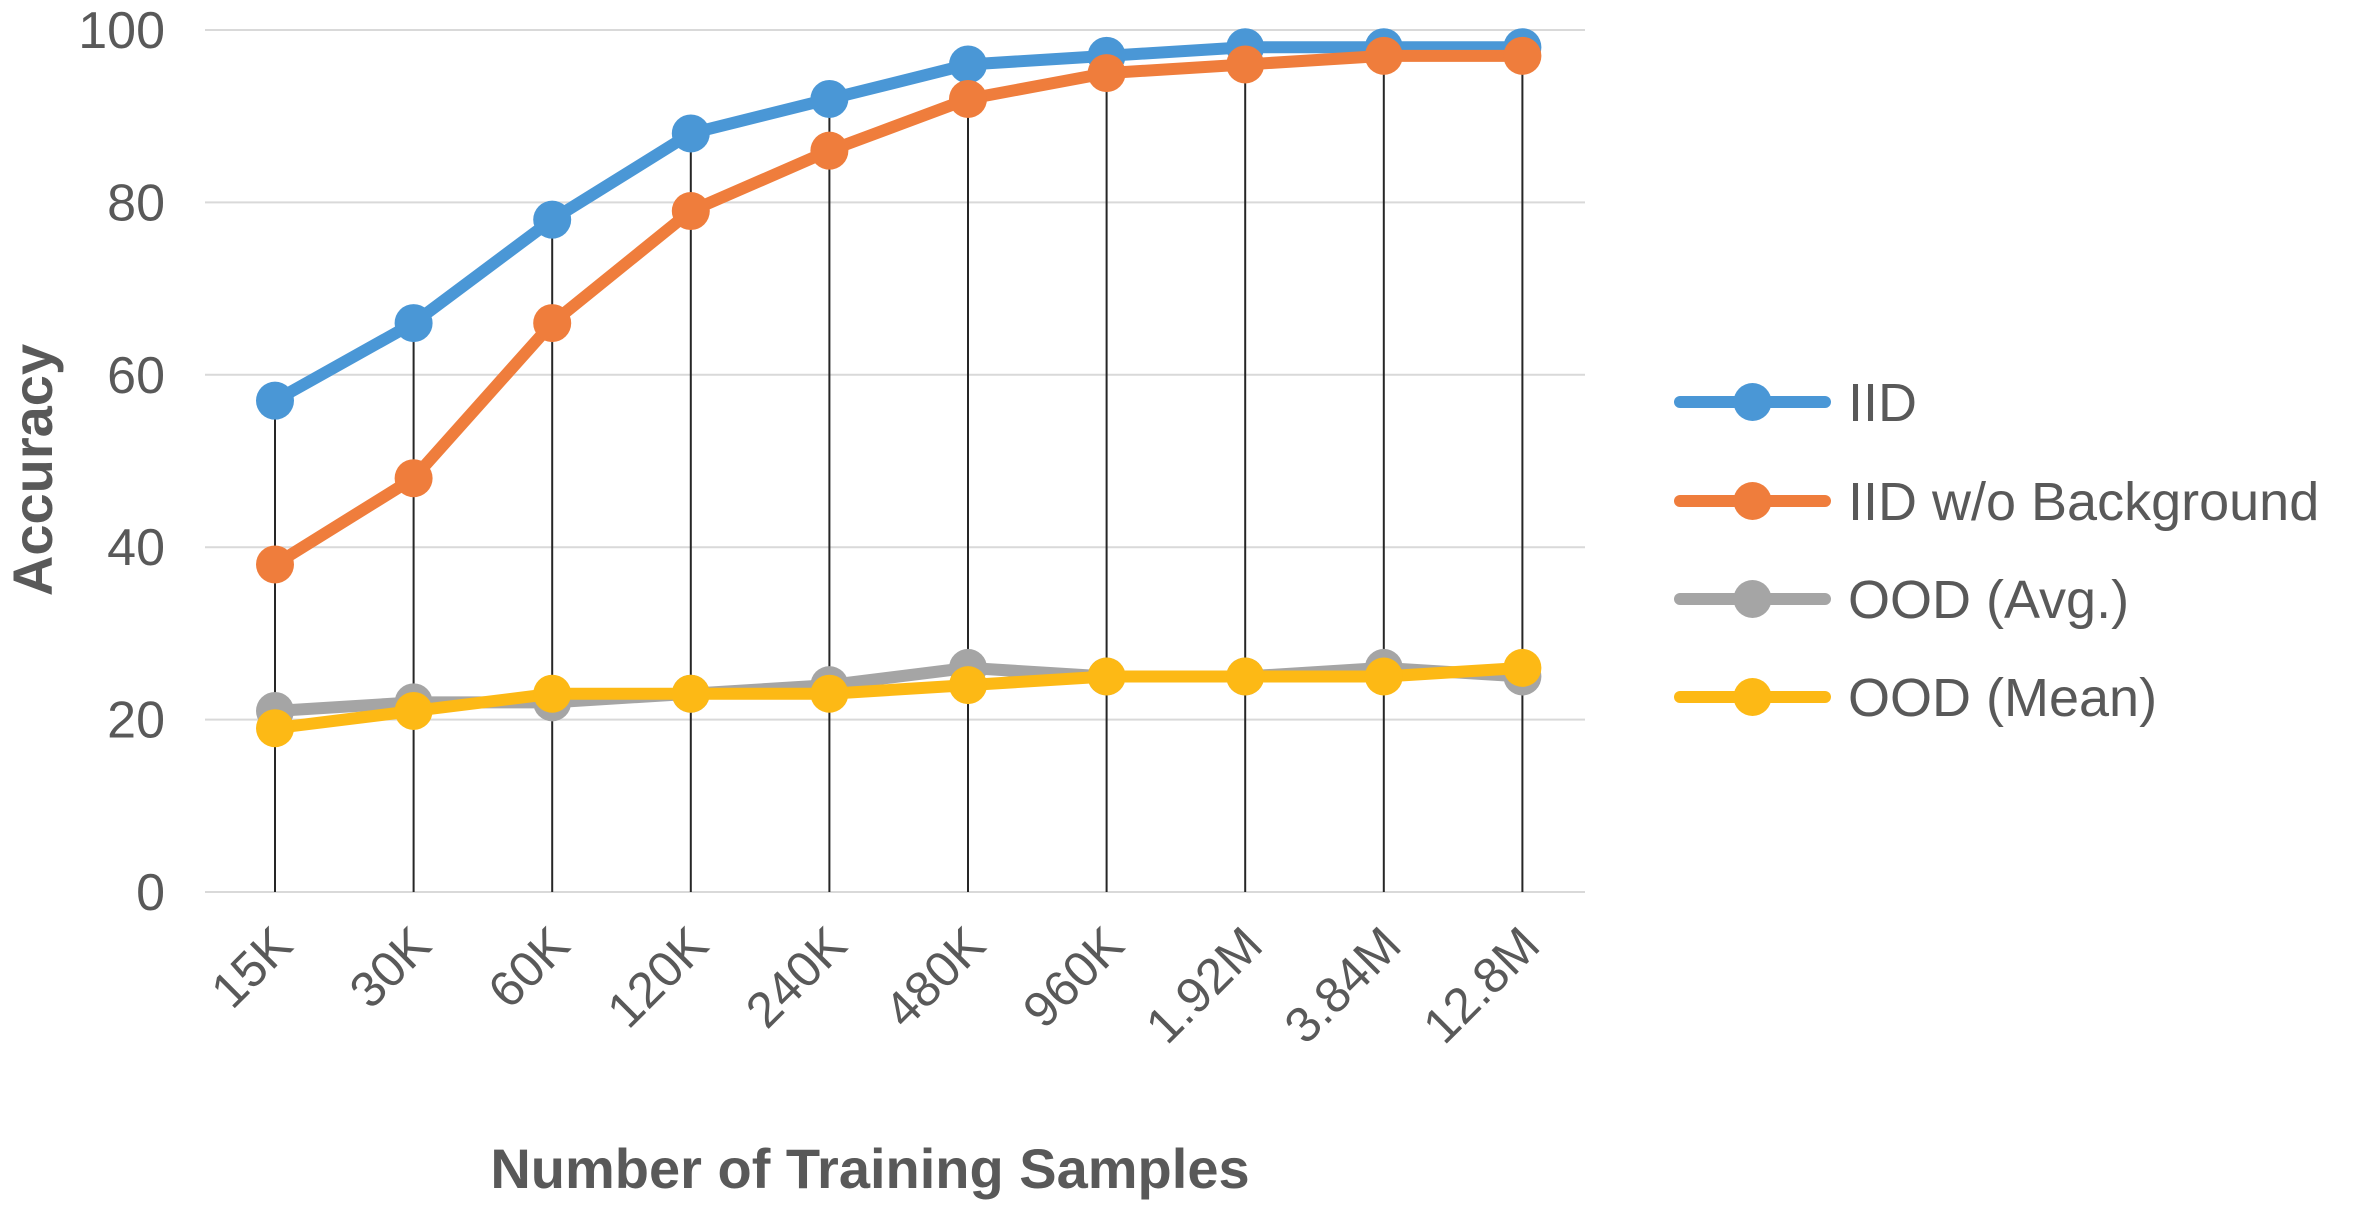 This screenshot has height=1225, width=2376. I want to click on x-tick-label-480K: 480K, so click(935, 977).